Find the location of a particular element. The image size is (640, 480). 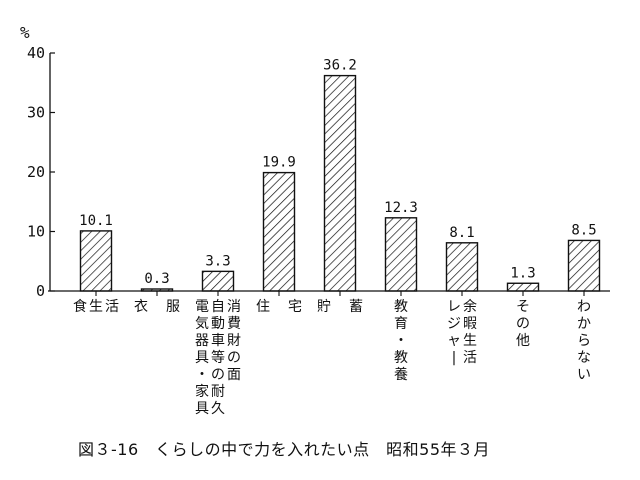

category-label-char: 車 is located at coordinates (218, 340).